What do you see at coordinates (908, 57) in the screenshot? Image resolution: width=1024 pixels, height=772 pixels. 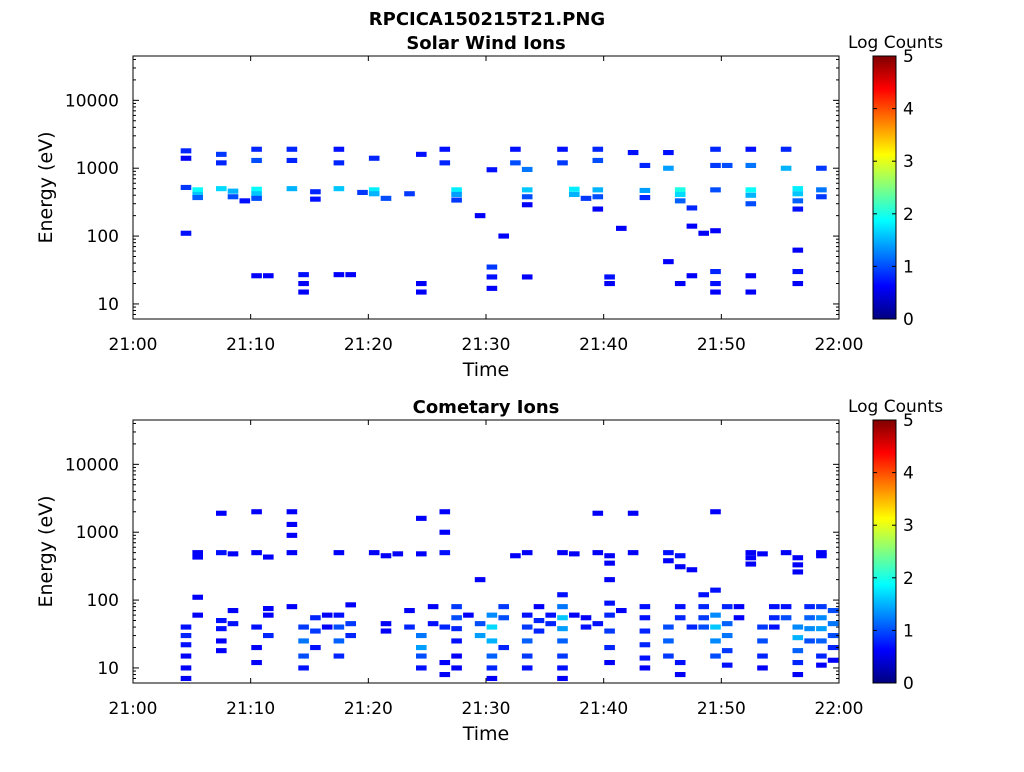 I see `colorbar-tick-label: 5` at bounding box center [908, 57].